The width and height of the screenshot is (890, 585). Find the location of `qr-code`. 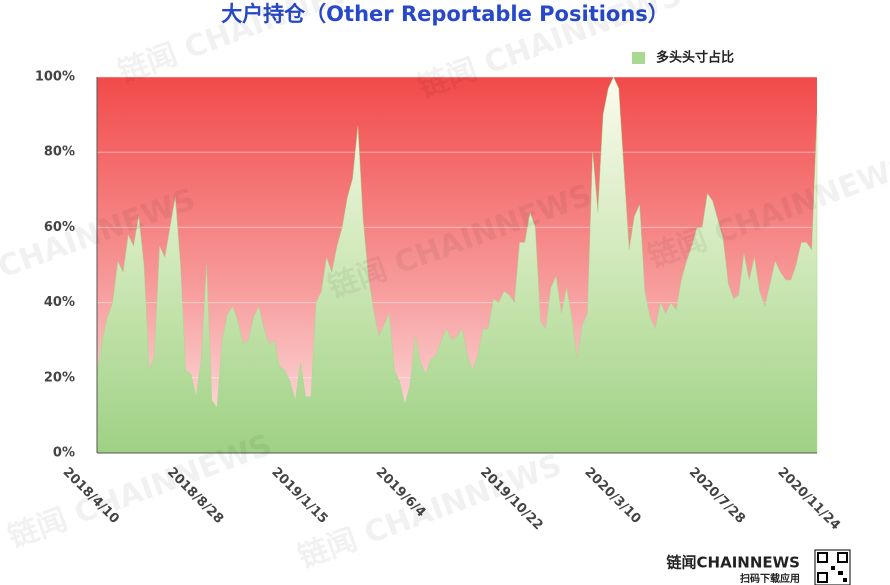

qr-code is located at coordinates (832, 567).